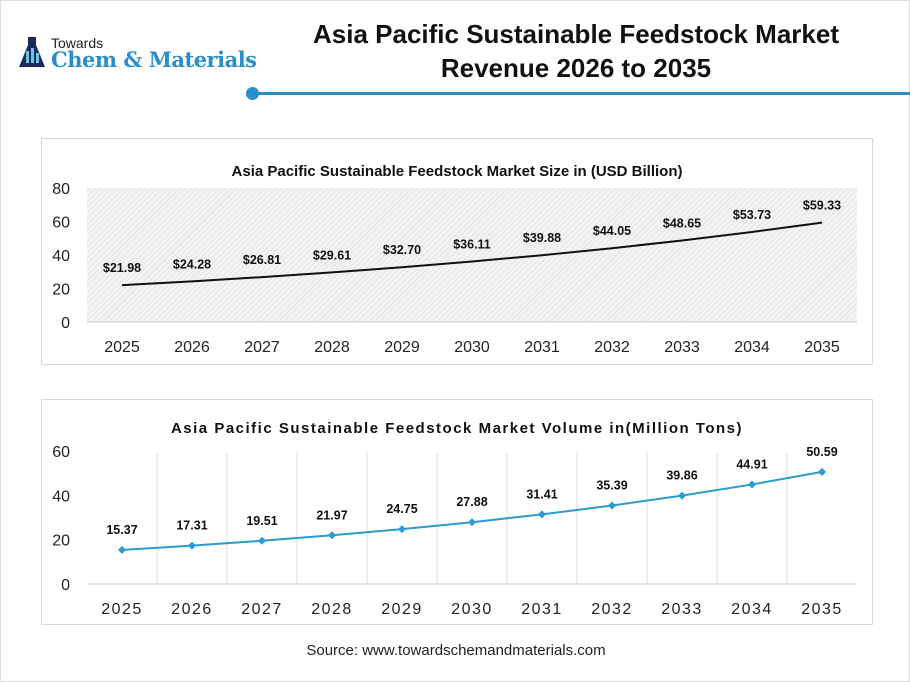  Describe the element at coordinates (192, 264) in the screenshot. I see `data-label: $24.28` at that location.